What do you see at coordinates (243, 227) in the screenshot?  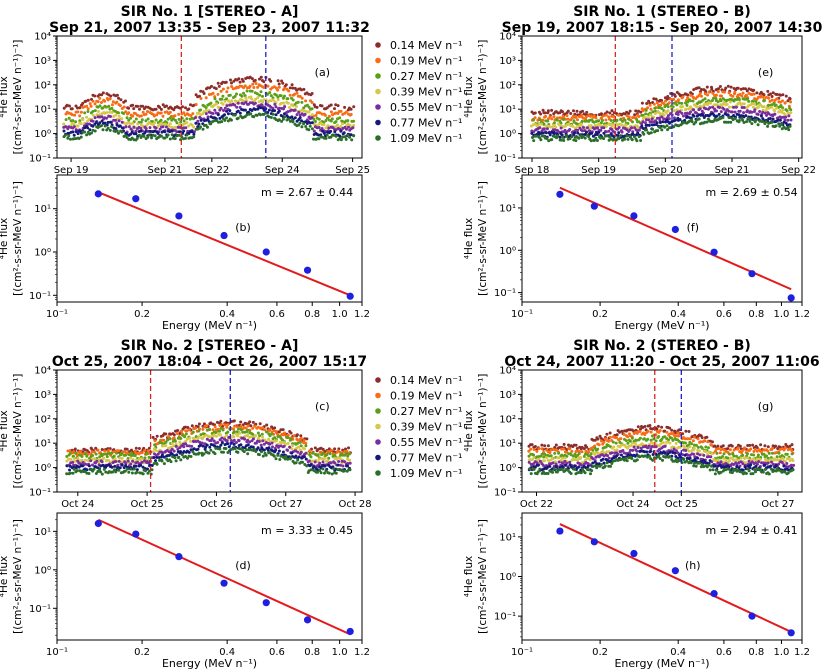 I see `panel-label: (b)` at bounding box center [243, 227].